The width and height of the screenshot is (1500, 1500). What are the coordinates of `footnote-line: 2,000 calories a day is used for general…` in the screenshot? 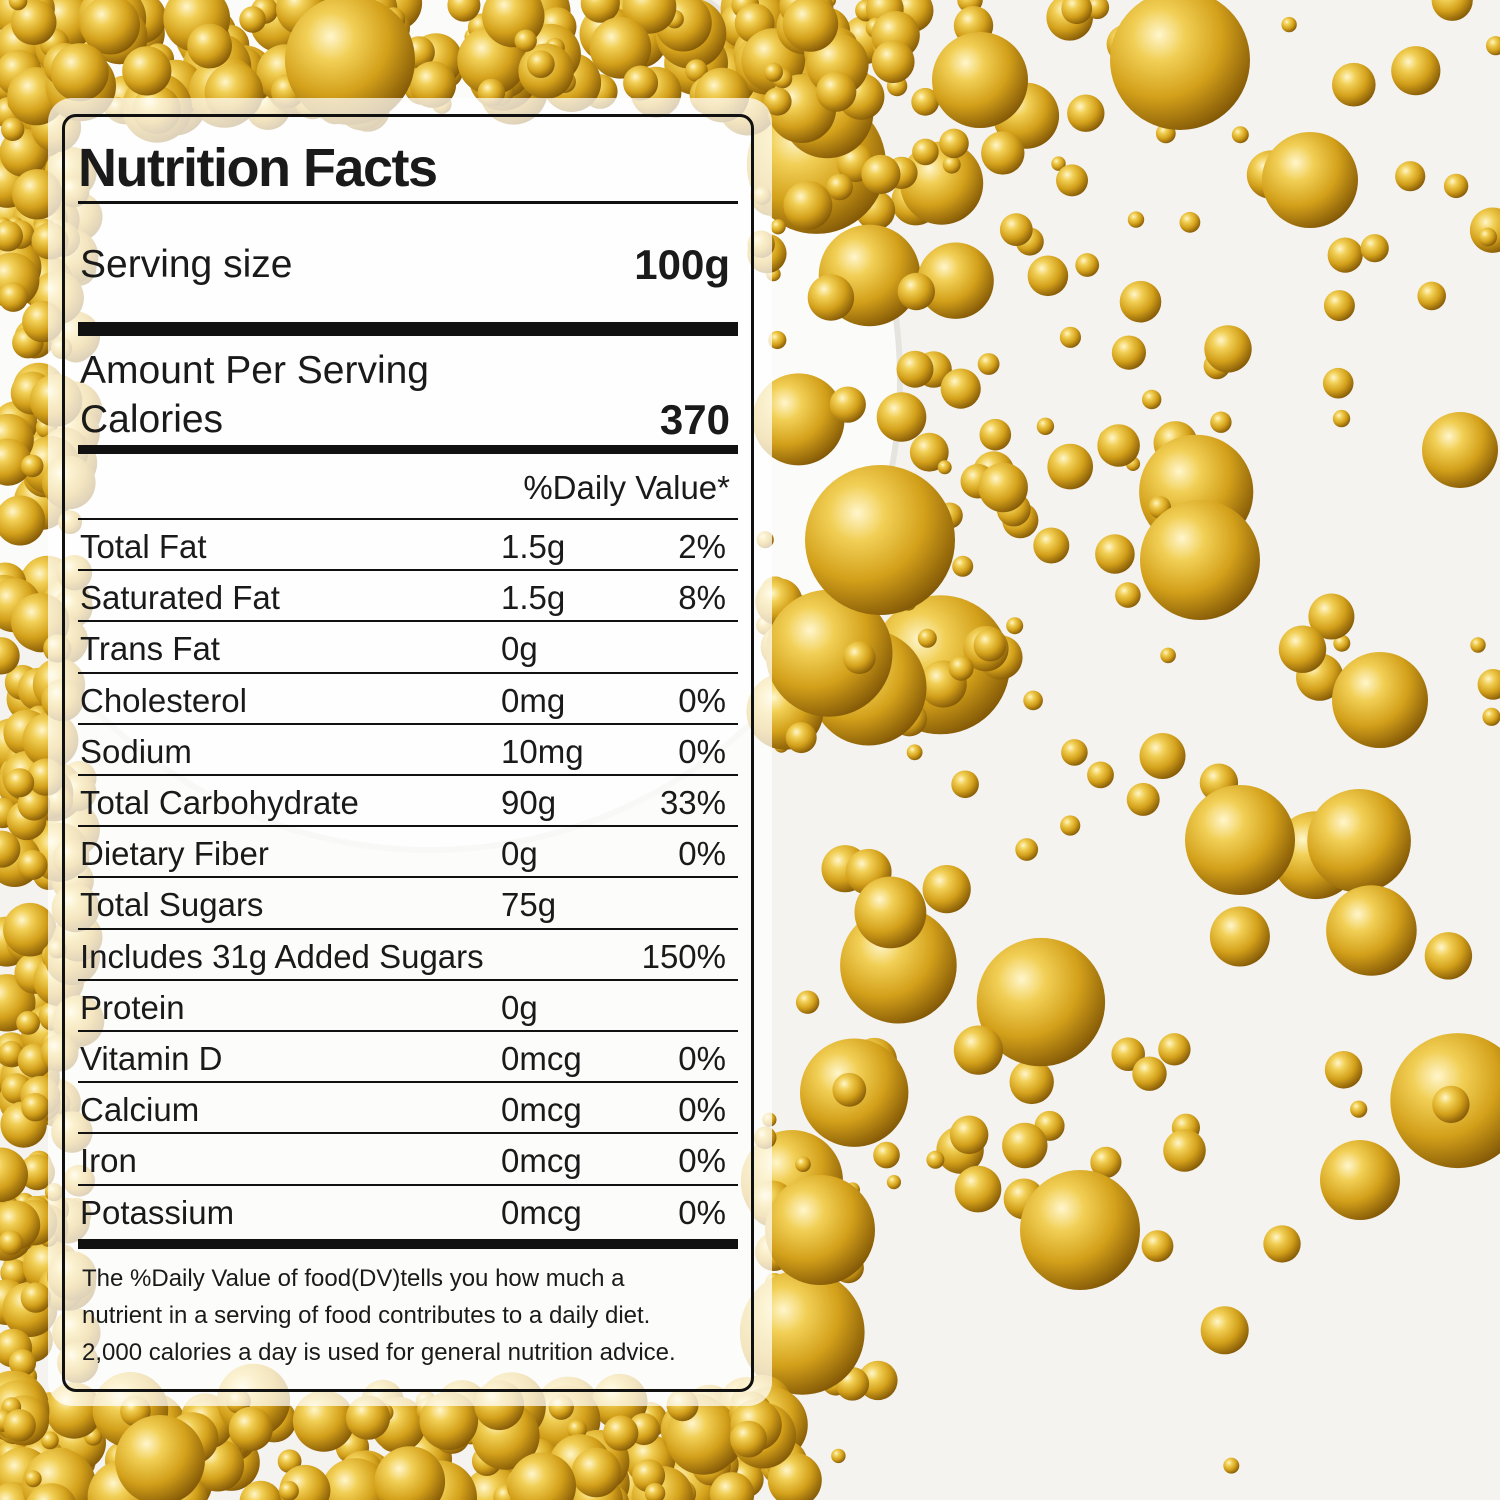 It's located at (379, 1352).